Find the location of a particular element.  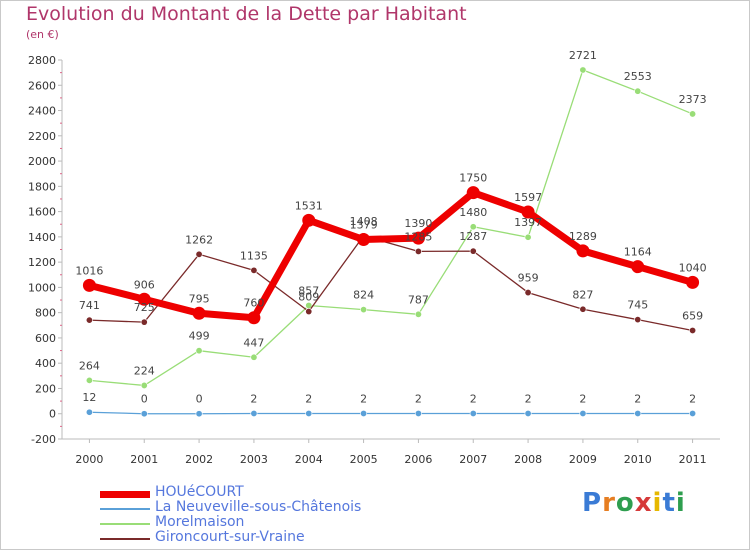

data-label: 745 is located at coordinates (637, 305).